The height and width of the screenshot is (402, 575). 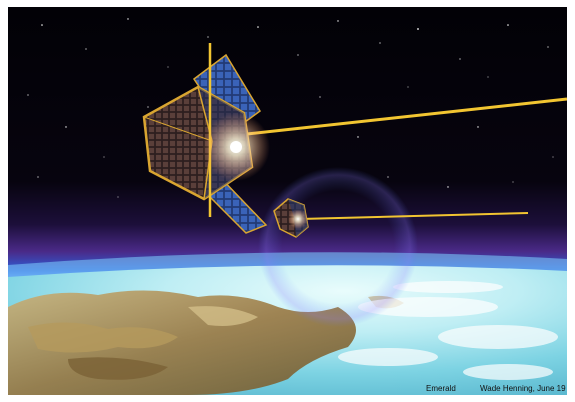 What do you see at coordinates (298, 219) in the screenshot?
I see `sun-flare` at bounding box center [298, 219].